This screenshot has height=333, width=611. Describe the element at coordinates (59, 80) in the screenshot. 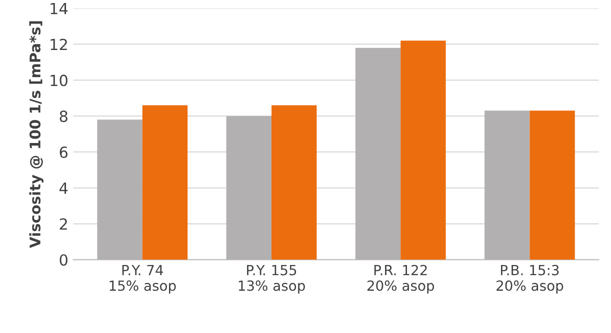

I see `y-tick-label: 10` at that location.